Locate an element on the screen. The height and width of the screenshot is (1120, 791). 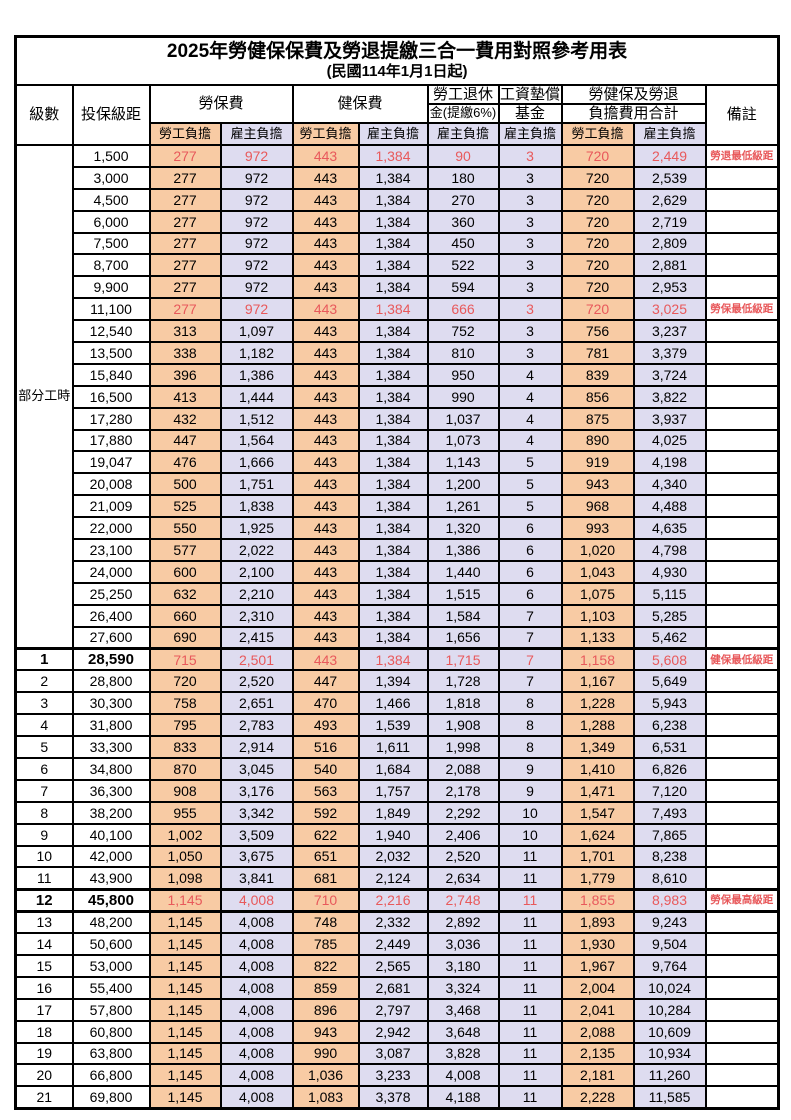
cell-total-employer: 10,024 is located at coordinates (669, 987).